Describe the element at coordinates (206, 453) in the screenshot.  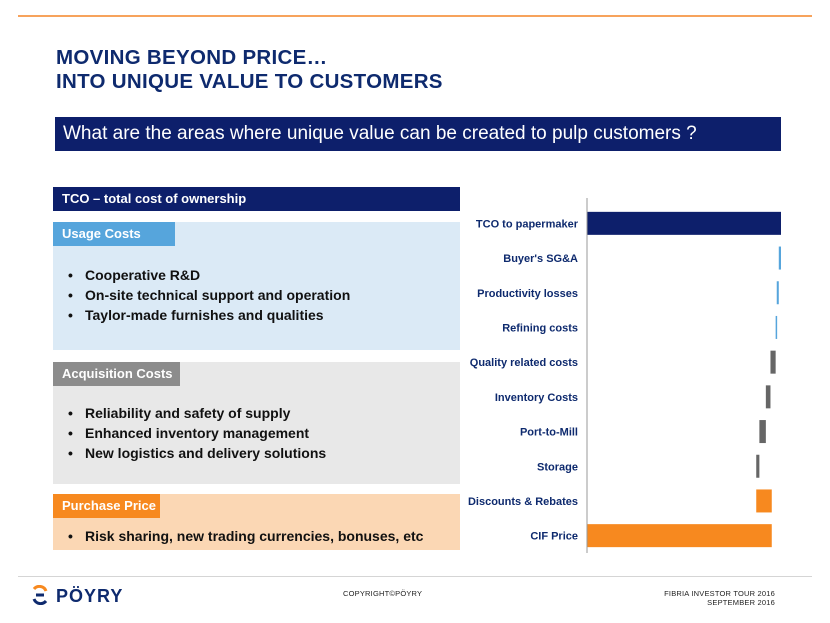
I see `bullet-text: New logistics and delivery solutions` at that location.